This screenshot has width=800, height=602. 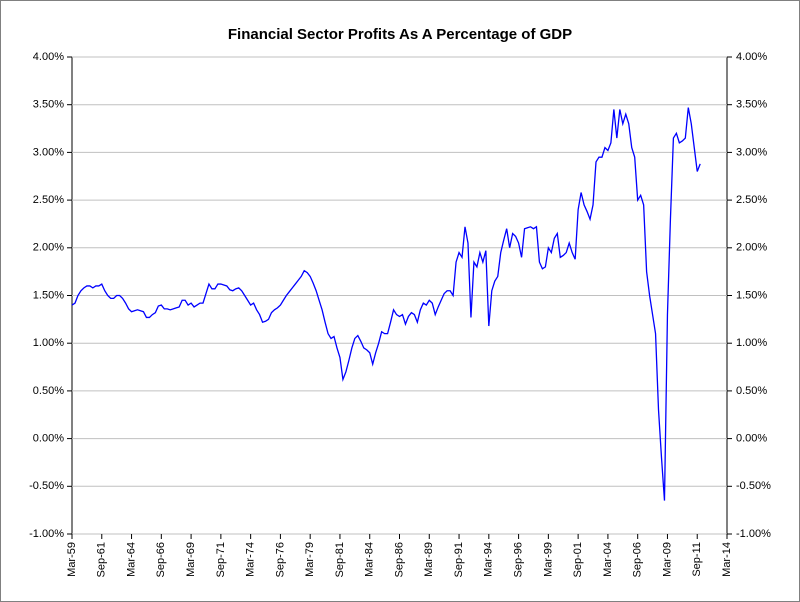 I want to click on y-tick-label: -0.50%, so click(x=46, y=486).